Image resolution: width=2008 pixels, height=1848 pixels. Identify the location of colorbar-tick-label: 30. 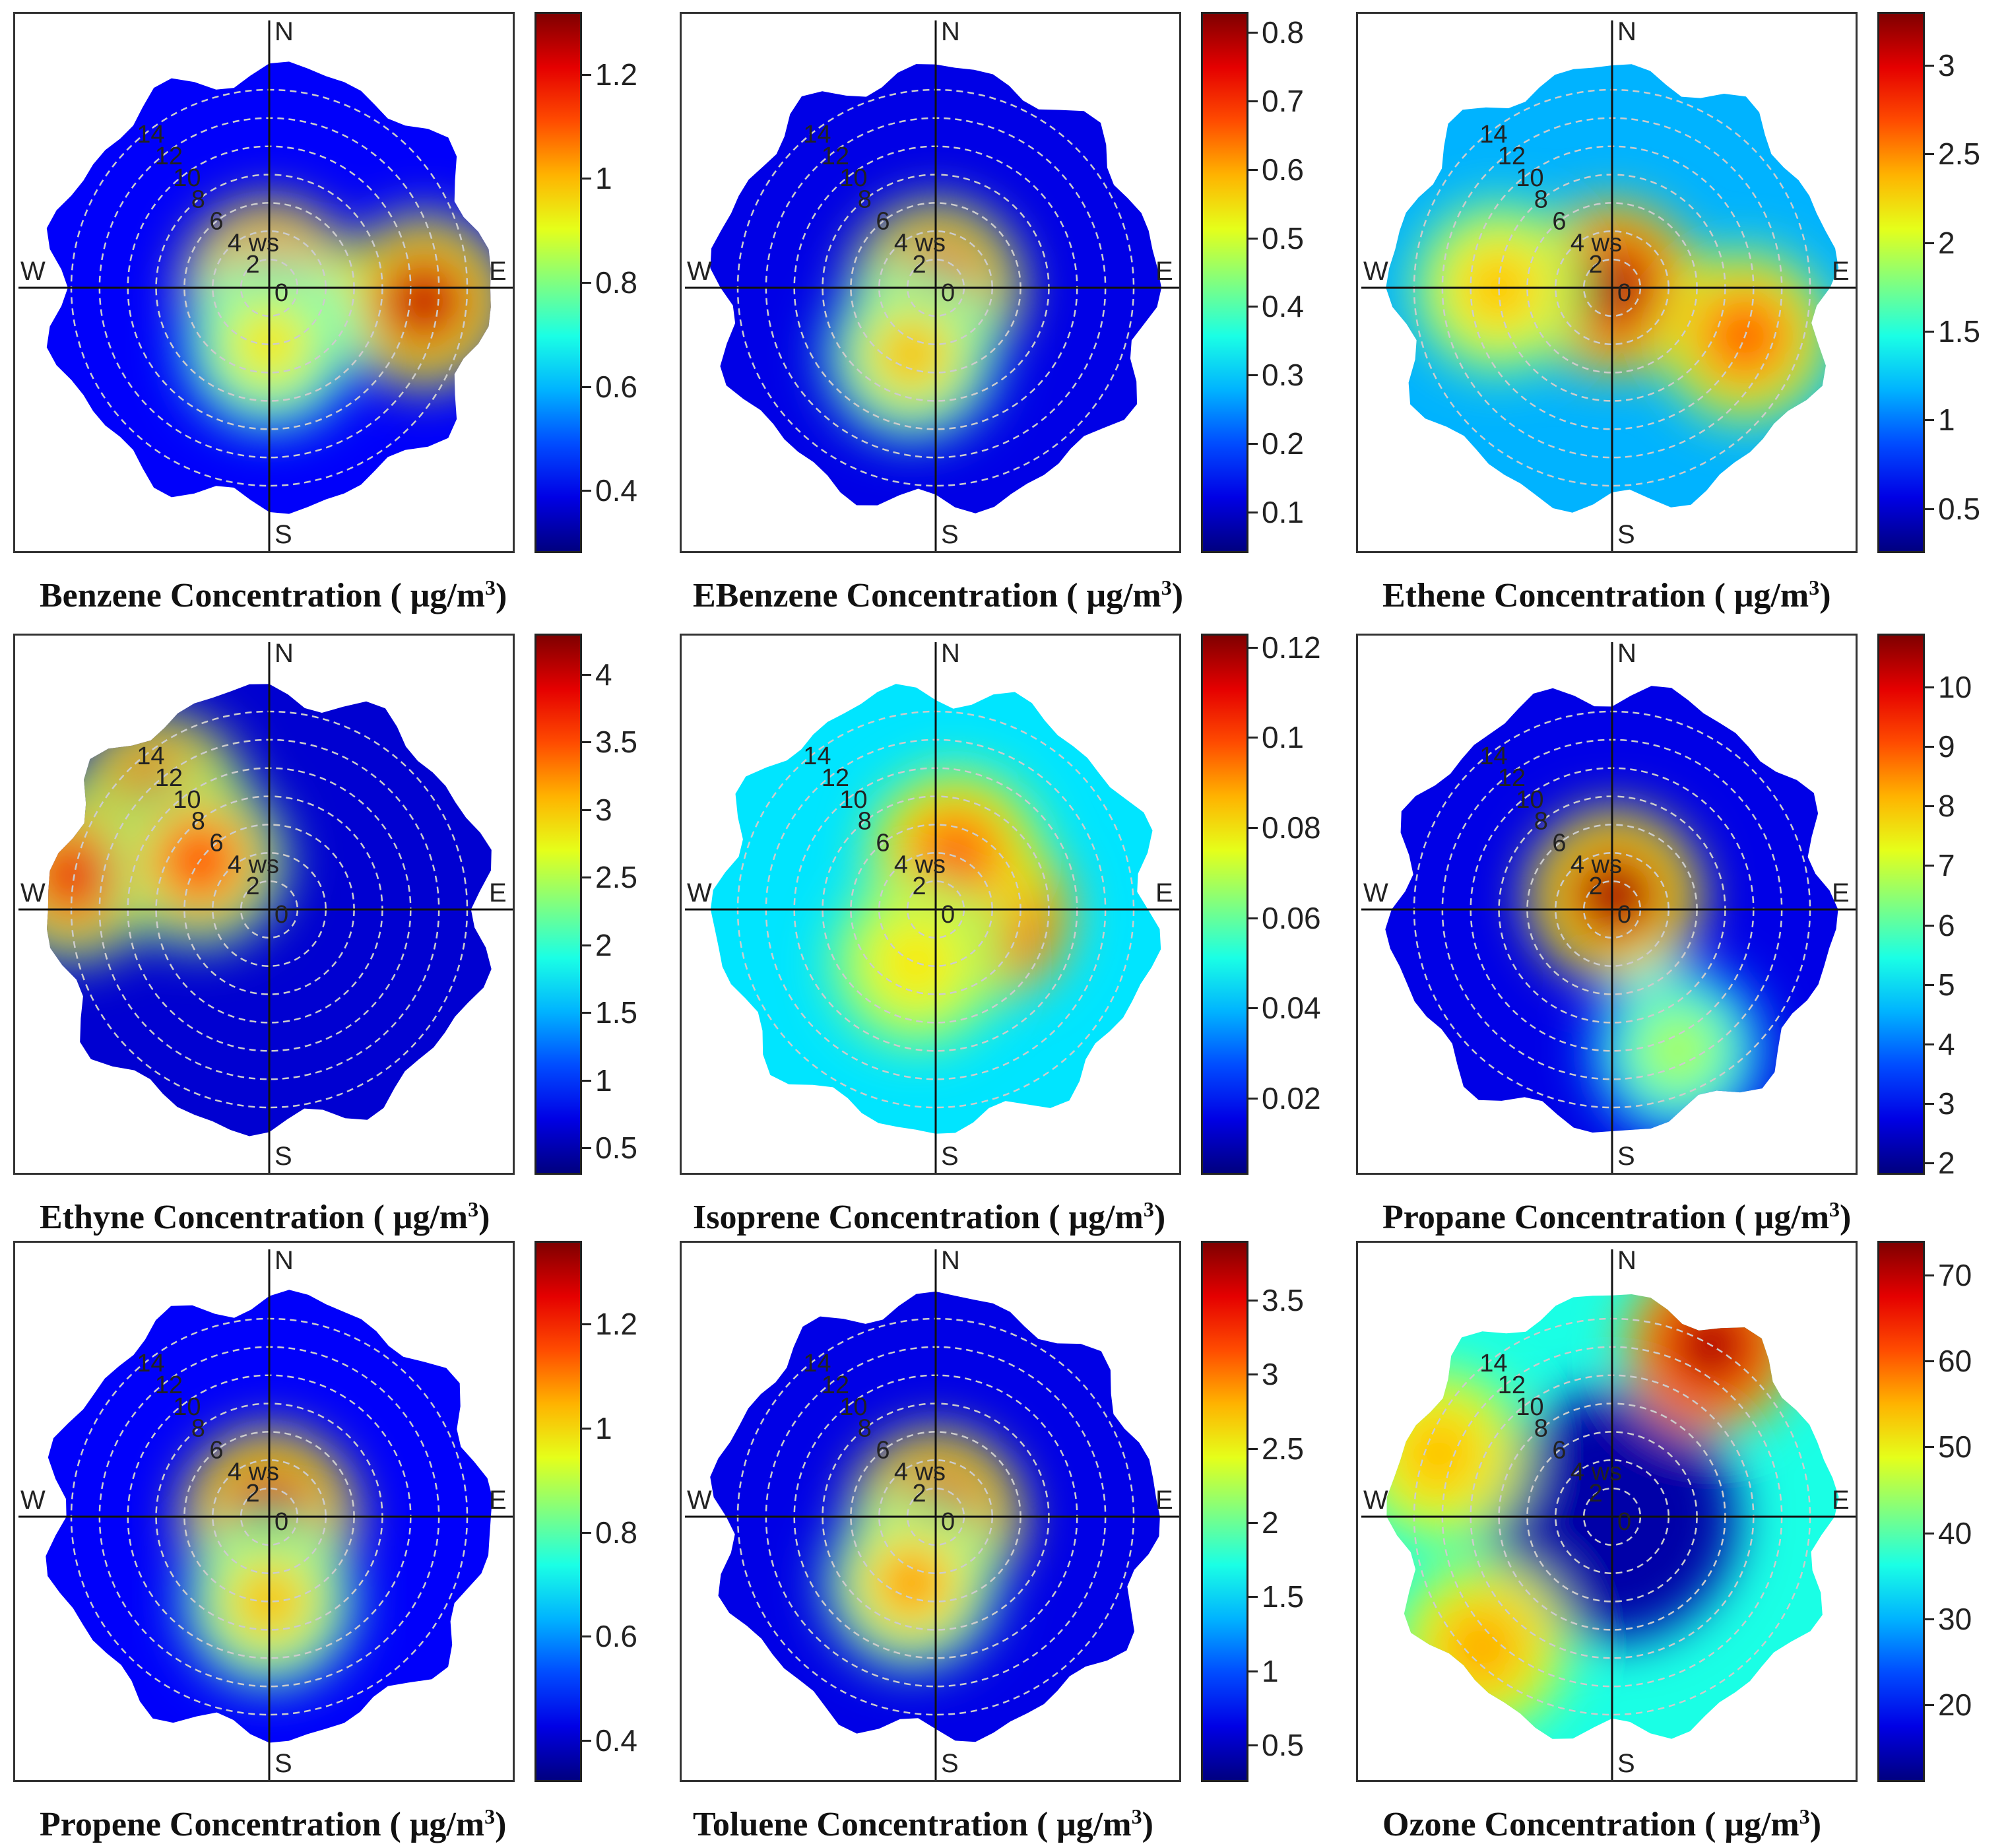
(1955, 1618).